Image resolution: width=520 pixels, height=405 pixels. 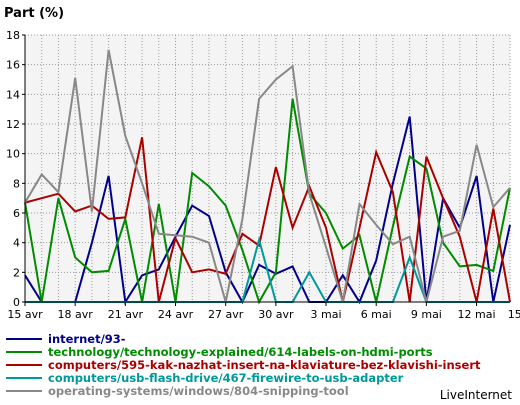 What do you see at coordinates (16, 272) in the screenshot?
I see `y-tick-label: 2` at bounding box center [16, 272].